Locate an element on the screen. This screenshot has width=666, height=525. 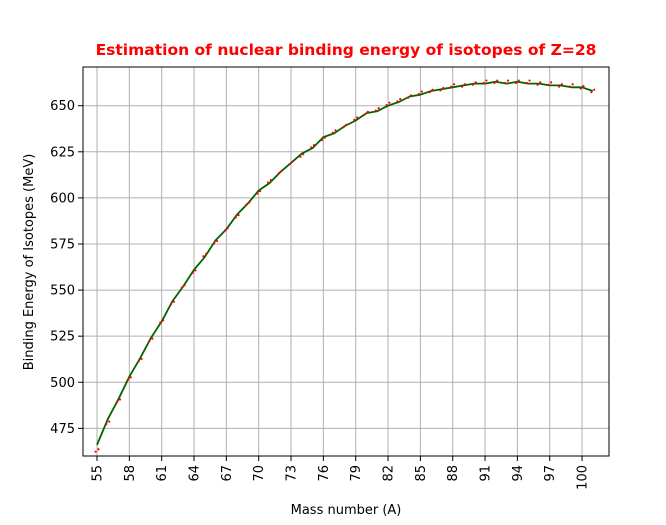
x-tick-label: 55 is located at coordinates (98, 473).